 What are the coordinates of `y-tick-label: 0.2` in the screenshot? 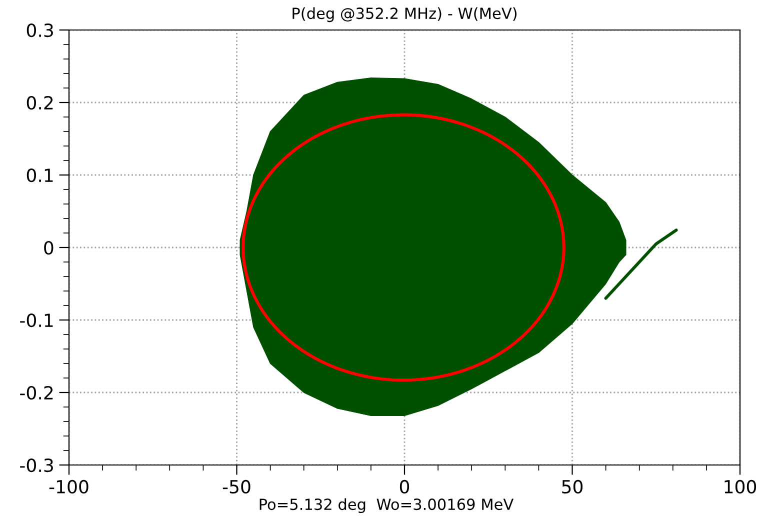 It's located at (39, 103).